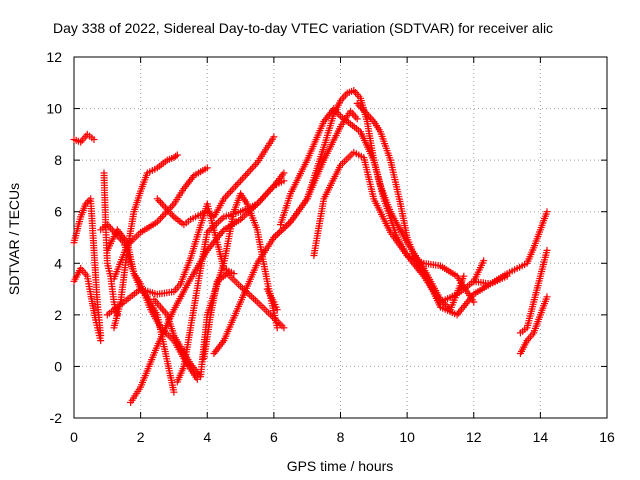 Image resolution: width=640 pixels, height=480 pixels. Describe the element at coordinates (141, 437) in the screenshot. I see `x-tick-label: 2` at that location.